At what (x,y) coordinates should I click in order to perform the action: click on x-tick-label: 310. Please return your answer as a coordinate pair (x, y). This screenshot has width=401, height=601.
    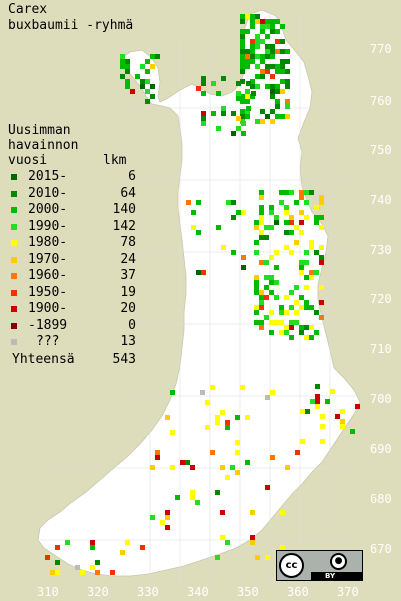
    Looking at the image, I should click on (48, 592).